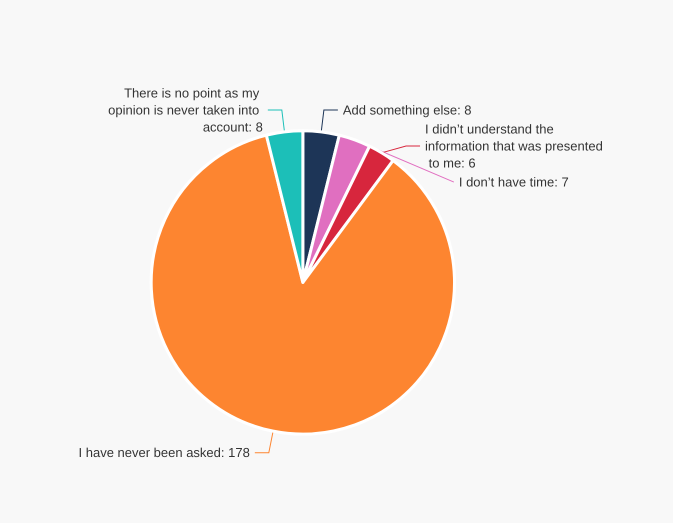 This screenshot has width=673, height=523. Describe the element at coordinates (407, 110) in the screenshot. I see `slice-label: Add something else: 8` at that location.